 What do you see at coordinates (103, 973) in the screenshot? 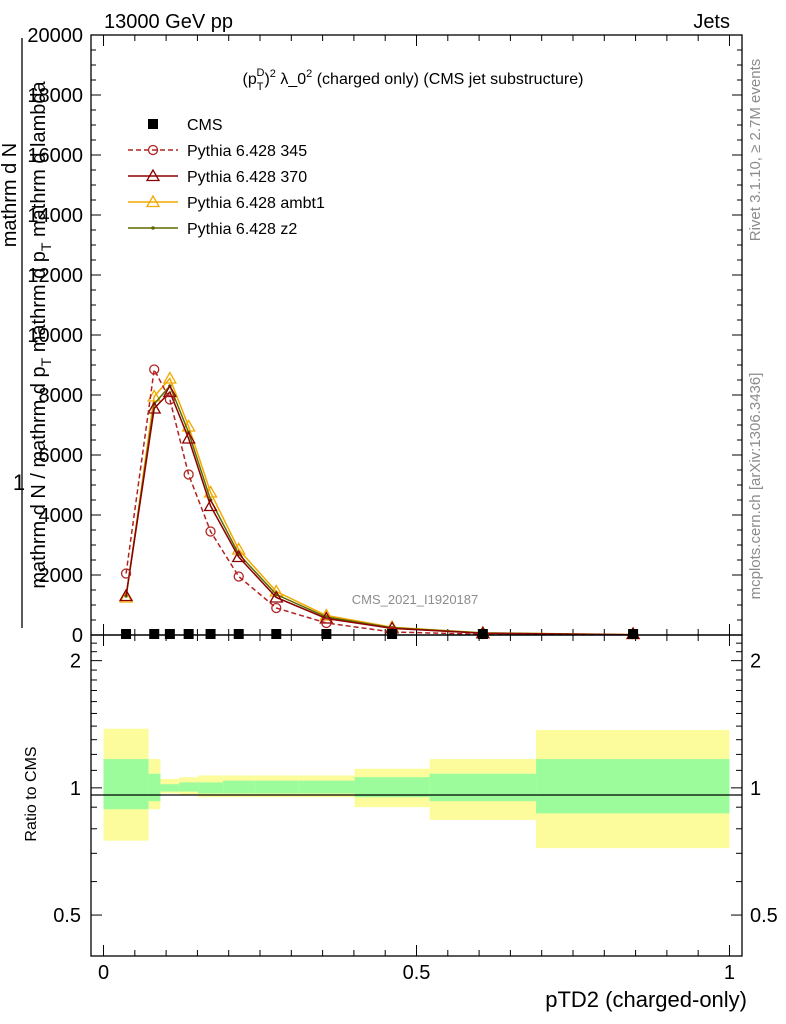
I see `x-tick-label: 0` at bounding box center [103, 973].